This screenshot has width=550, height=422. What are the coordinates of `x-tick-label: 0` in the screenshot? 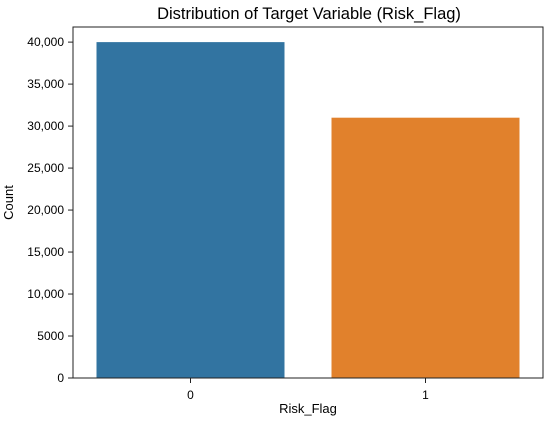 It's located at (190, 395).